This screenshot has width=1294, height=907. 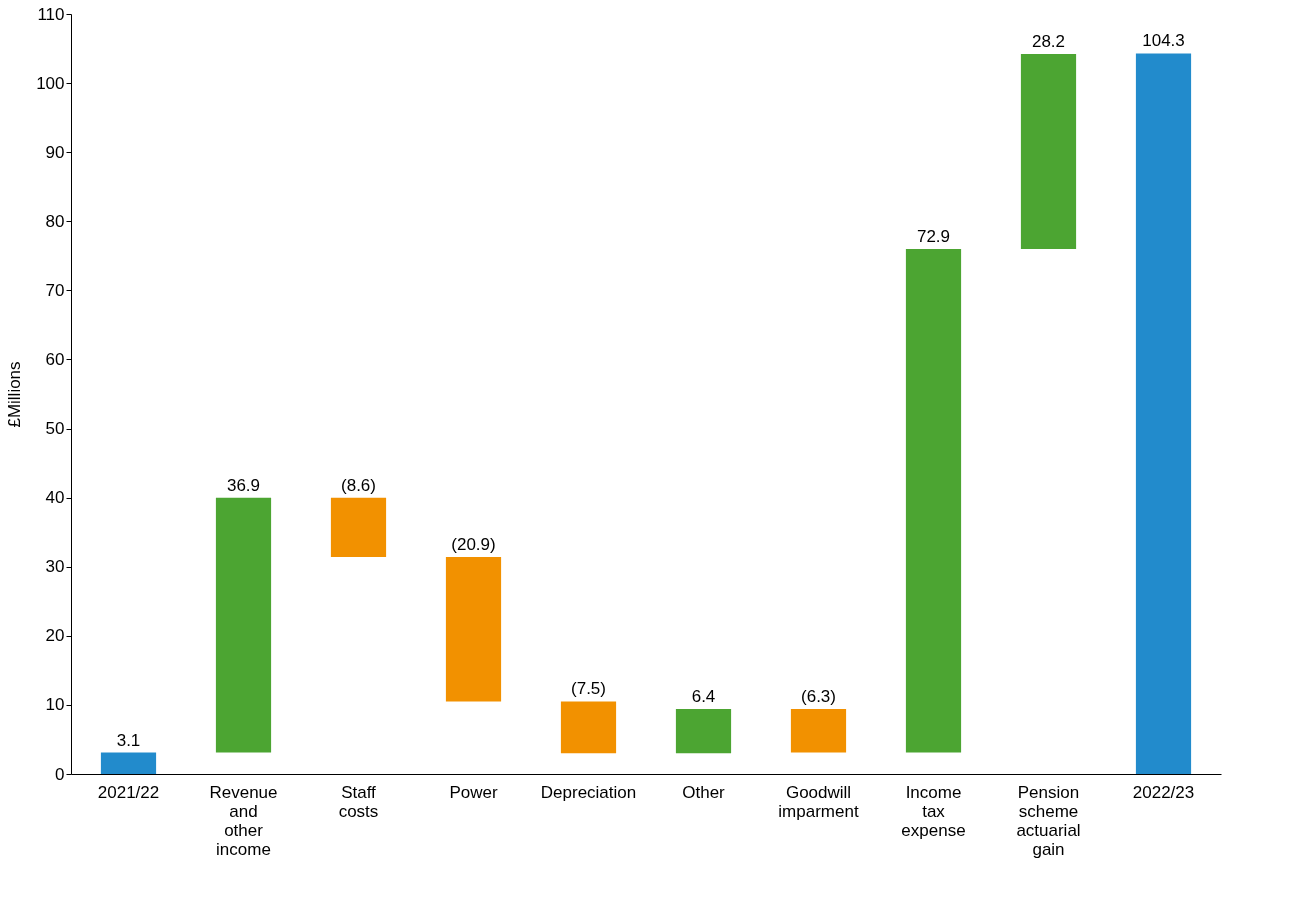 What do you see at coordinates (1048, 820) in the screenshot?
I see `x-tick-label: Pension scheme actuarial gain` at bounding box center [1048, 820].